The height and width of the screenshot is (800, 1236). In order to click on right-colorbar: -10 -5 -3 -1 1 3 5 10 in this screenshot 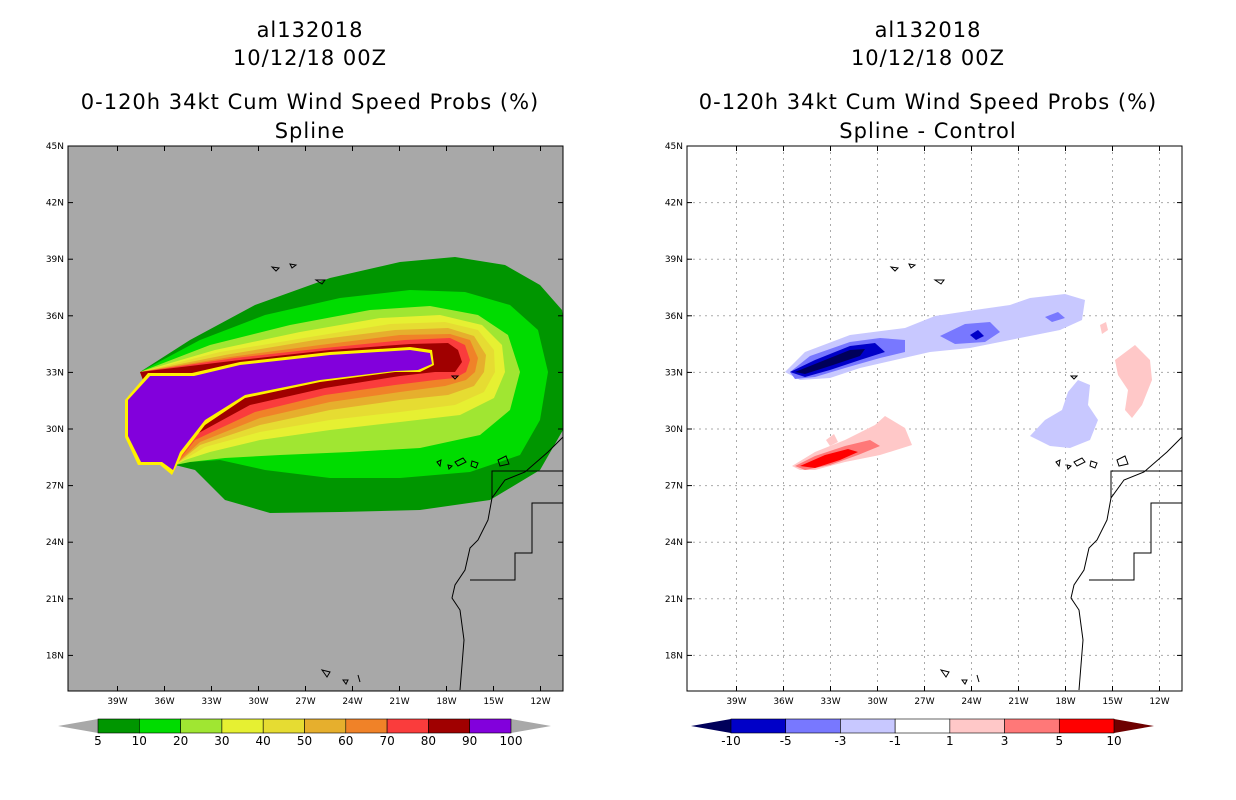, I will do `click(922, 733)`.